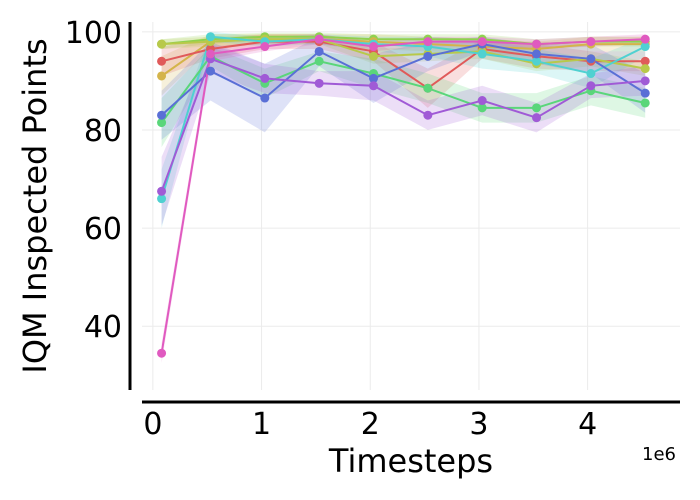 This screenshot has height=500, width=700. Describe the element at coordinates (93, 180) in the screenshot. I see `y-tick-labels: 40 60 80 100` at that location.